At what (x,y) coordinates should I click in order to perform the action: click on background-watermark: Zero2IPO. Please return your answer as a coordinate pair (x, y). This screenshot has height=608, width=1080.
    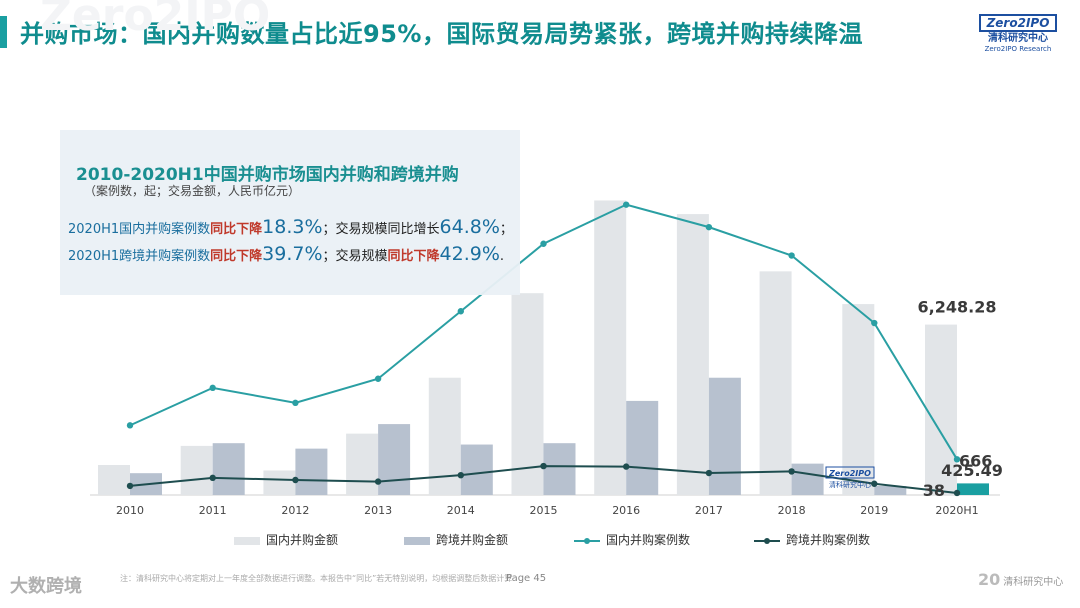
    Looking at the image, I should click on (155, 20).